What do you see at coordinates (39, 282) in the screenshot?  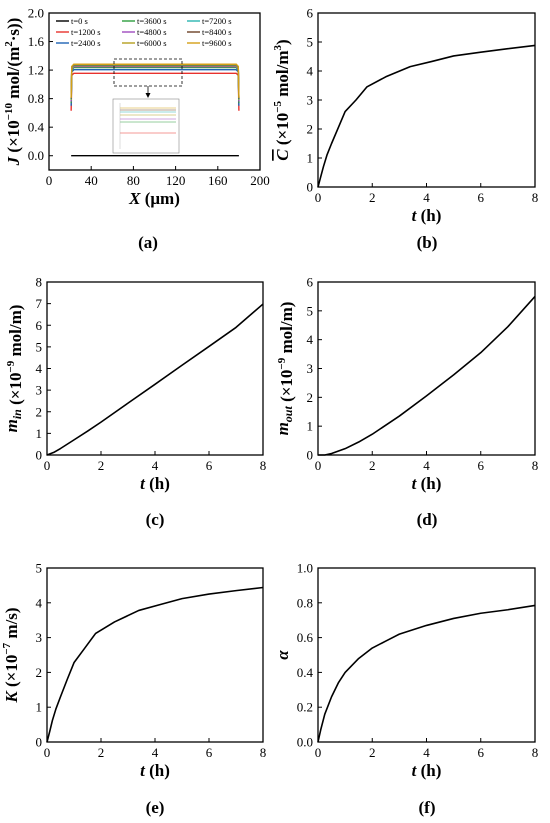 I see `y-tick-label: 8` at bounding box center [39, 282].